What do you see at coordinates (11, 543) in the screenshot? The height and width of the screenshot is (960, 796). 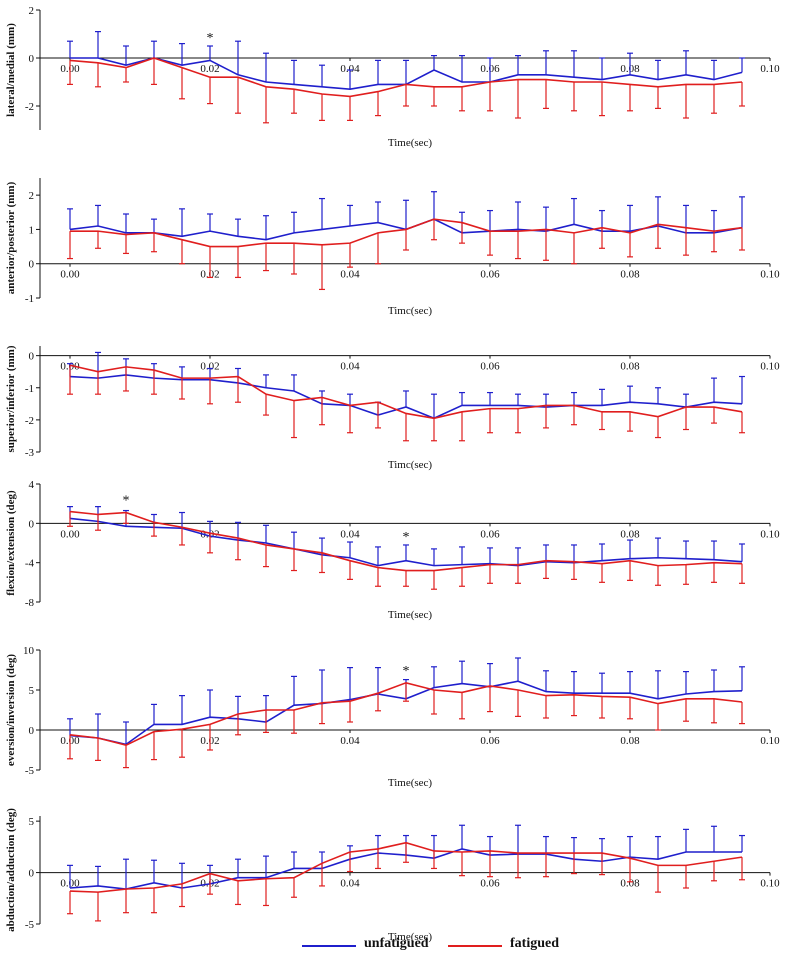 I see `y-axis-label: flexion/extension (deg)` at bounding box center [11, 543].